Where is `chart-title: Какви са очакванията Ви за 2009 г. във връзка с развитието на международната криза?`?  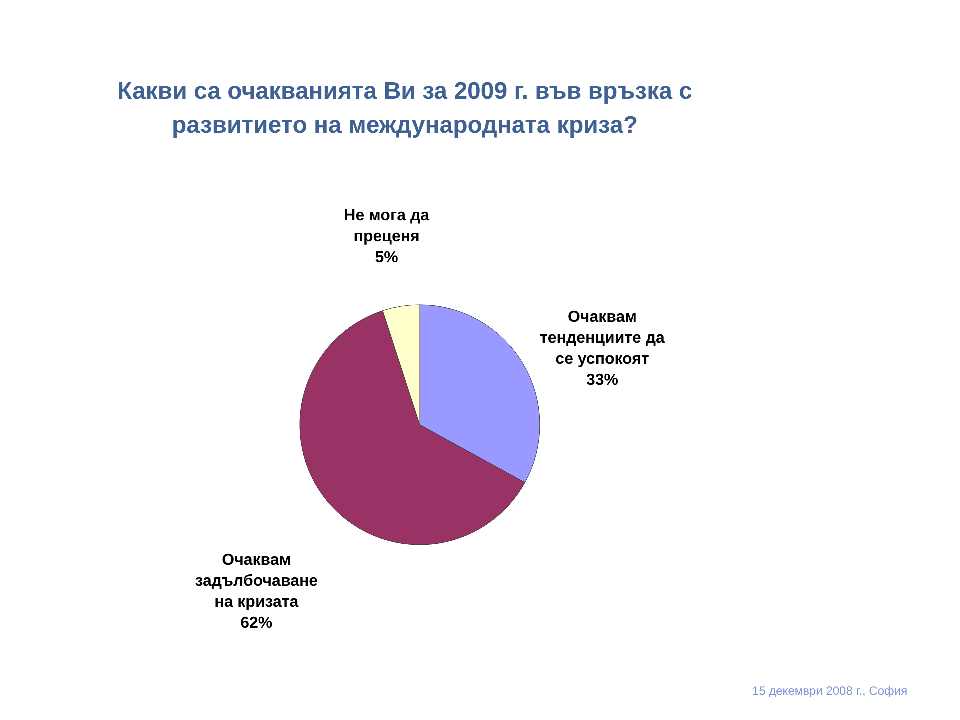 chart-title: Какви са очакванията Ви за 2009 г. във връзка с развитието на международната криза? is located at coordinates (405, 108).